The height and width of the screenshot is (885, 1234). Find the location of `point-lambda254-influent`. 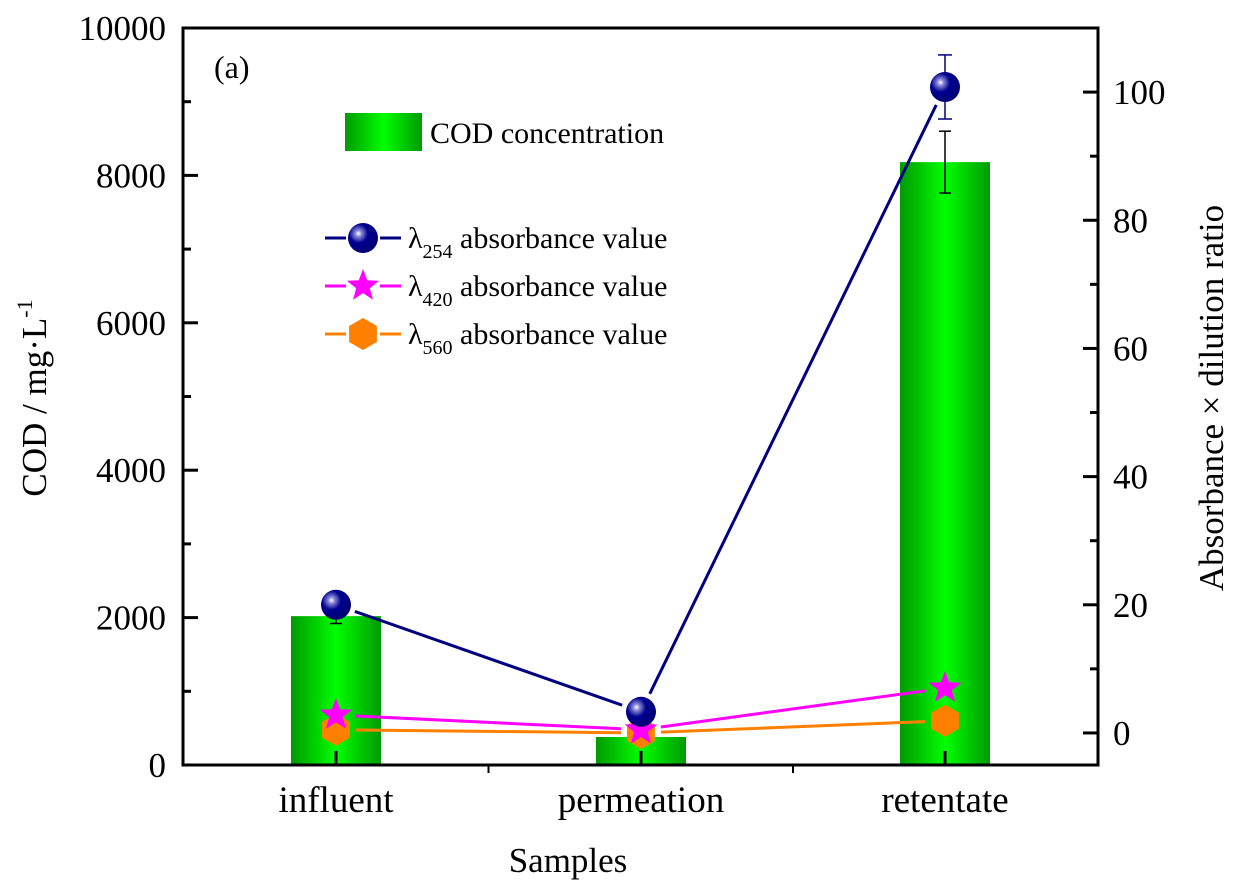

point-lambda254-influent is located at coordinates (336, 604).